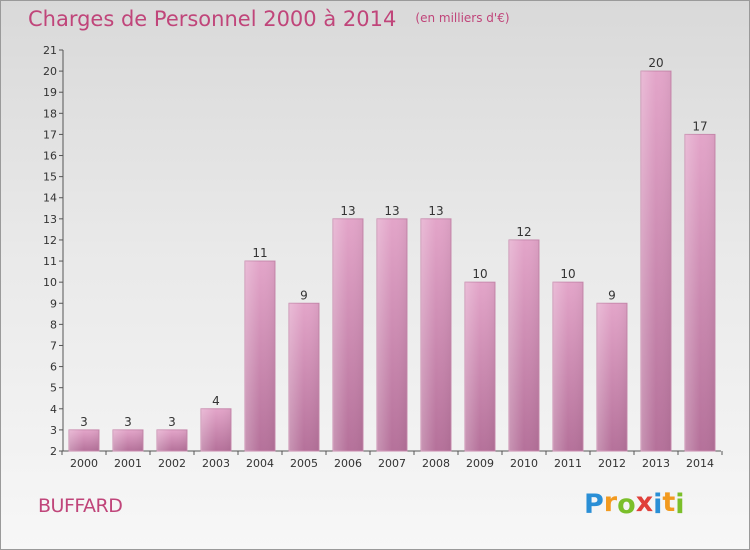  What do you see at coordinates (50, 198) in the screenshot?
I see `y-tick-label: 14` at bounding box center [50, 198].